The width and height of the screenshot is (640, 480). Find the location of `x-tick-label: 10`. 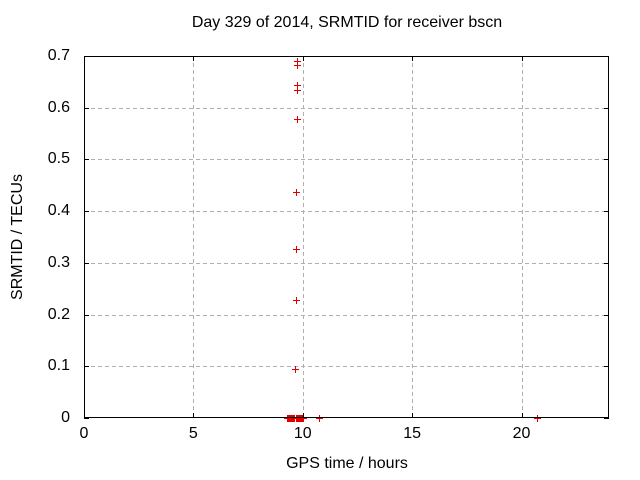

x-tick-label: 10 is located at coordinates (302, 433).